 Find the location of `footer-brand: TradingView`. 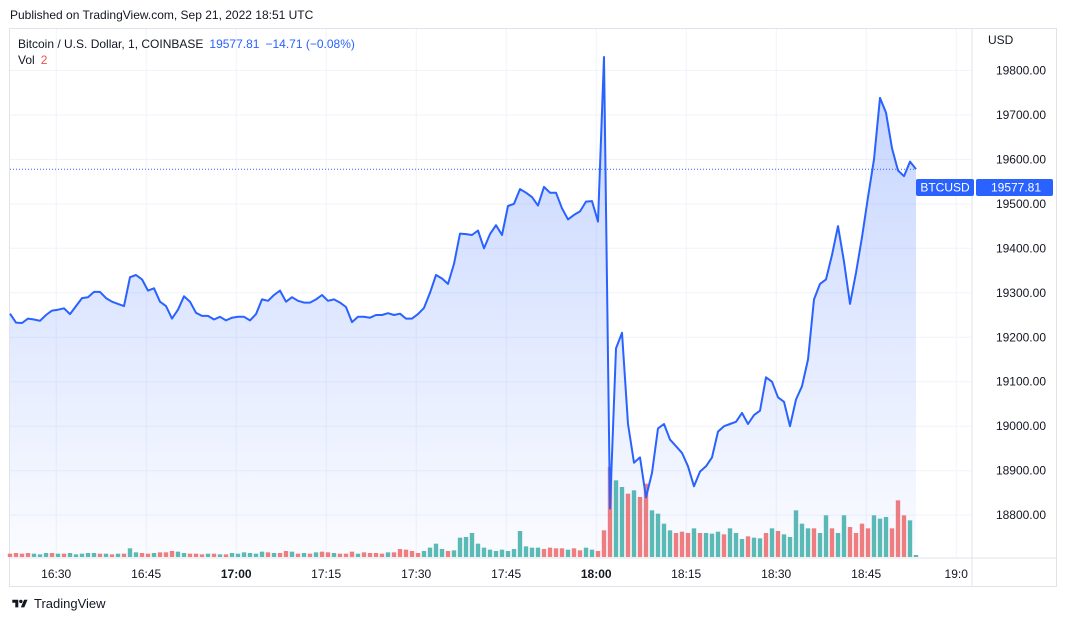

footer-brand: TradingView is located at coordinates (58, 603).